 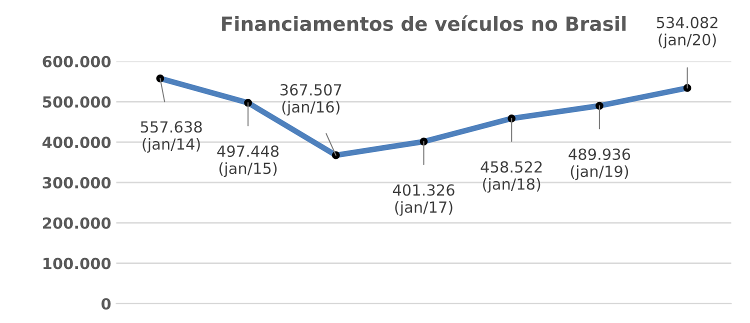 What do you see at coordinates (76, 182) in the screenshot?
I see `y-tick-label: 300.000` at bounding box center [76, 182].